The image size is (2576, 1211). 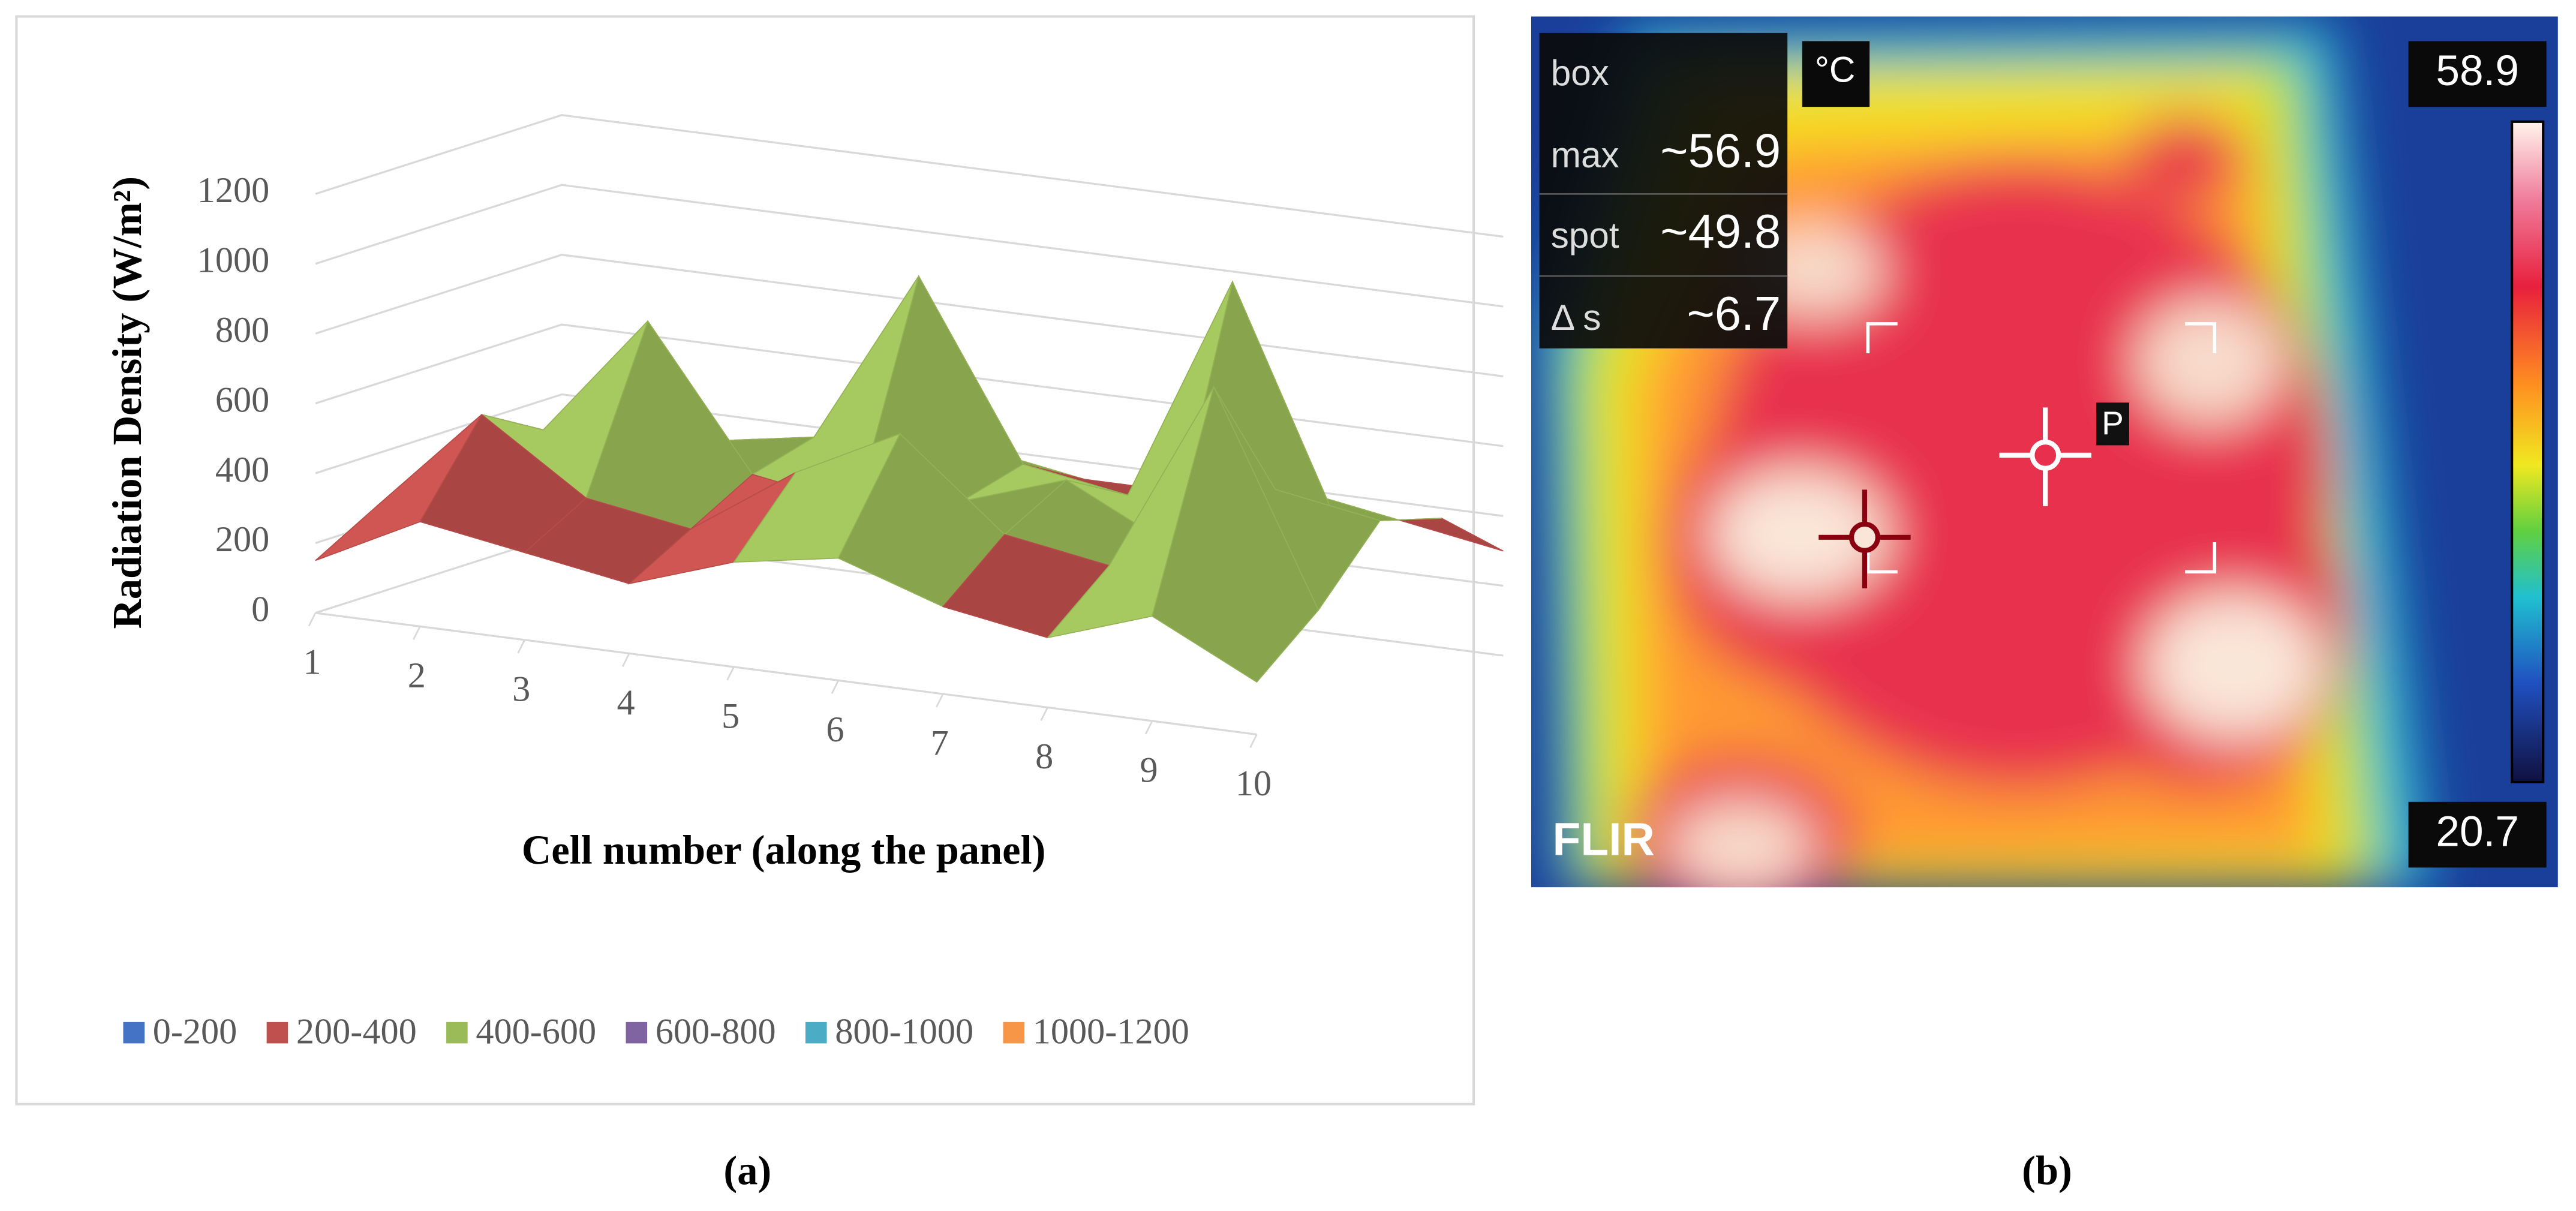 What do you see at coordinates (1721, 231) in the screenshot?
I see `readout-value: ~49.8` at bounding box center [1721, 231].